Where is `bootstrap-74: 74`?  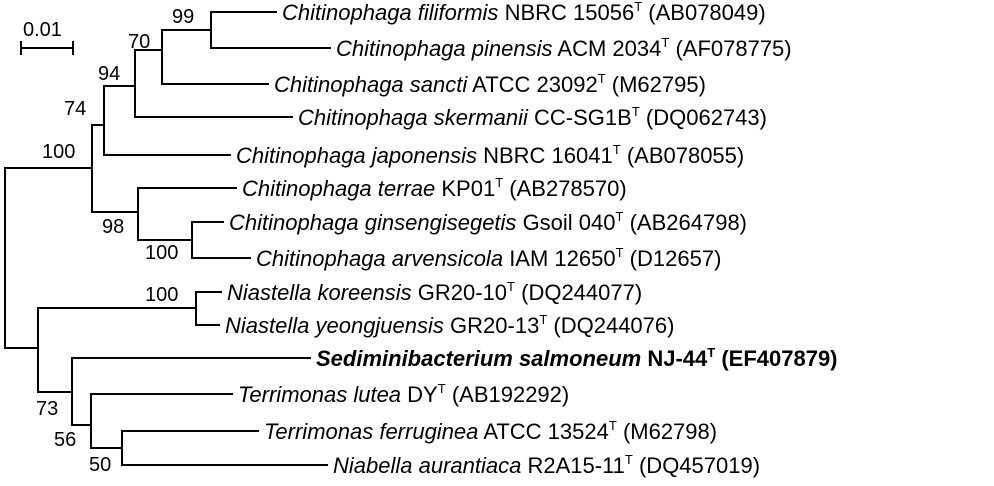
bootstrap-74: 74 is located at coordinates (75, 109).